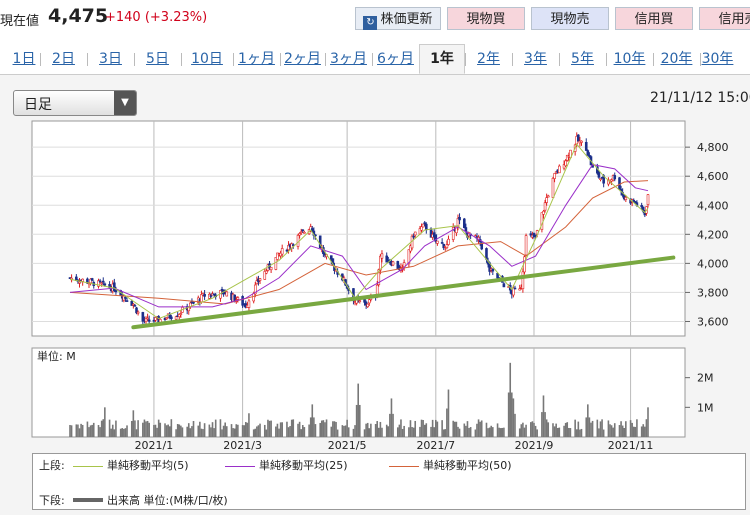  I want to click on margin-sell-button: 信用売, so click(724, 18).